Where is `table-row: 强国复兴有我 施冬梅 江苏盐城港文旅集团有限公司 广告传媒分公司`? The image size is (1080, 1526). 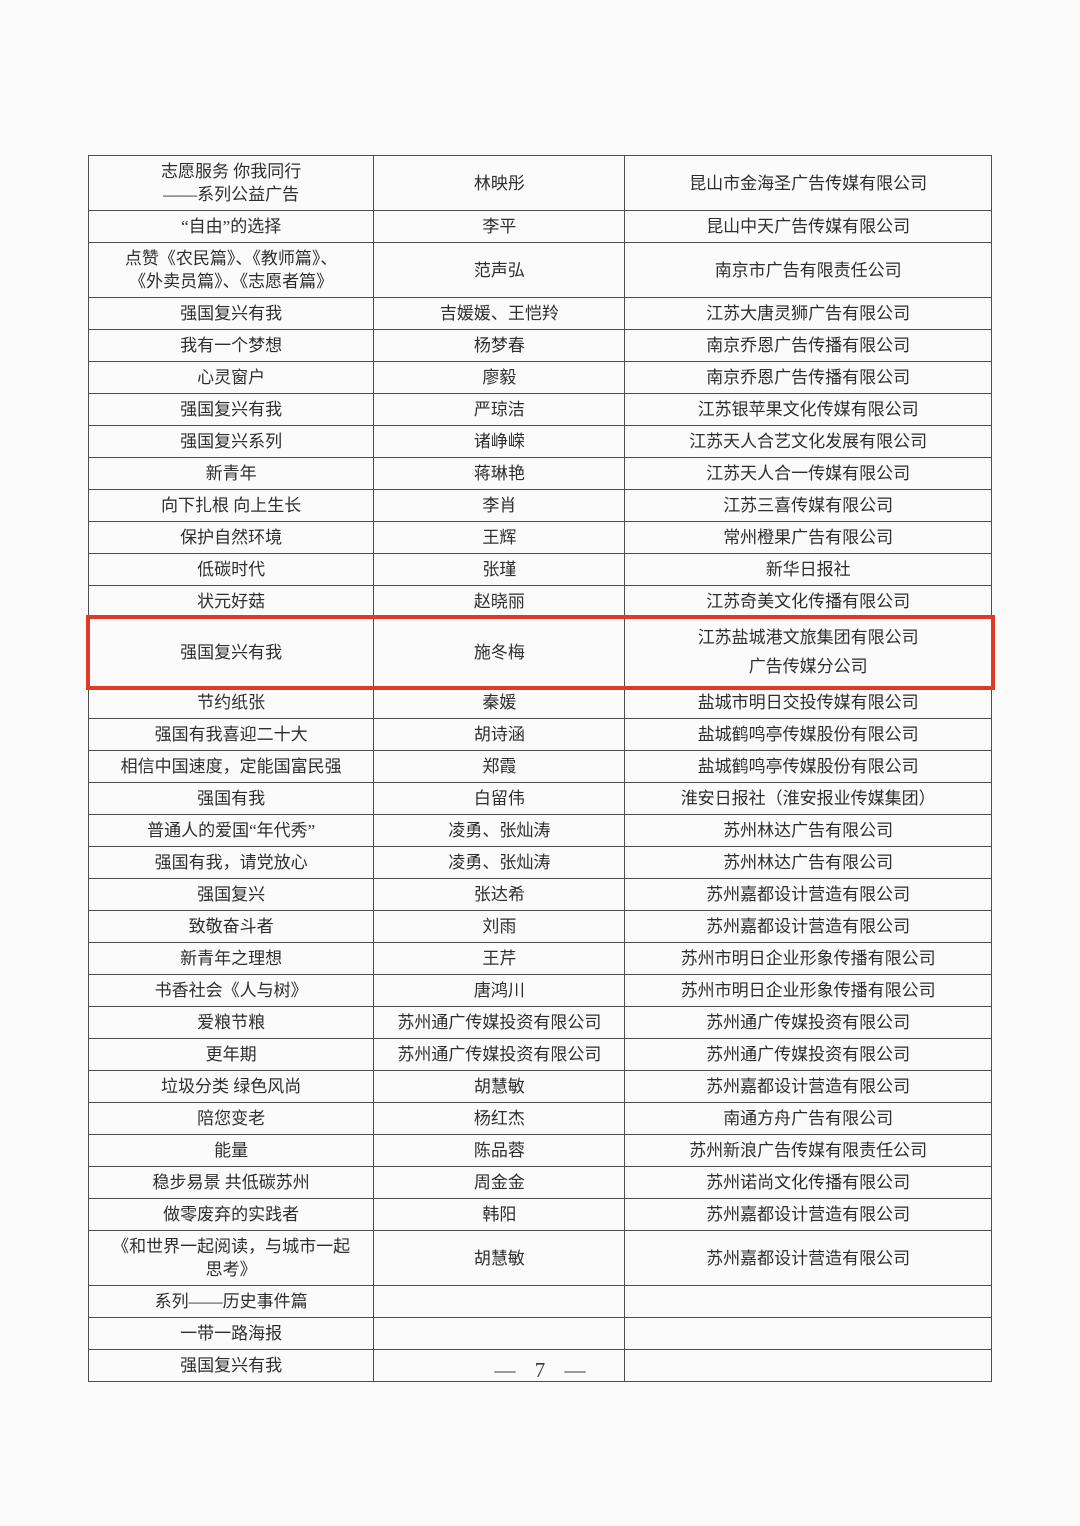 table-row: 强国复兴有我 施冬梅 江苏盐城港文旅集团有限公司 广告传媒分公司 is located at coordinates (540, 652).